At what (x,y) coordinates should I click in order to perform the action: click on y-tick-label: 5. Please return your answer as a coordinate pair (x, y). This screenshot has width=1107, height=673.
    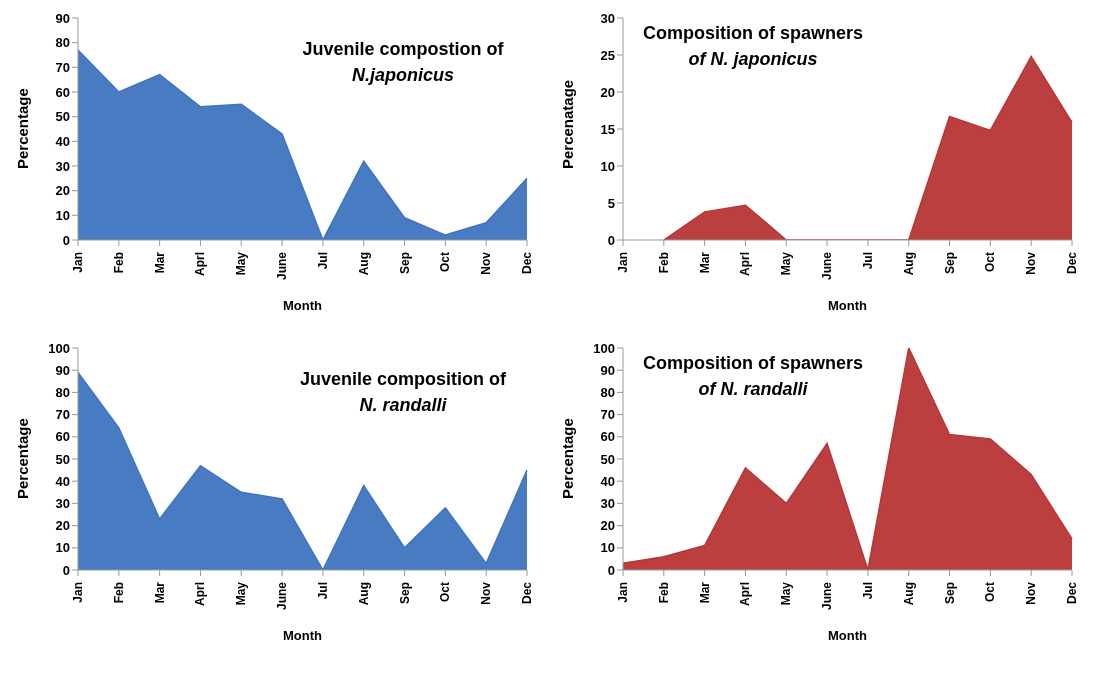
    Looking at the image, I should click on (611, 203).